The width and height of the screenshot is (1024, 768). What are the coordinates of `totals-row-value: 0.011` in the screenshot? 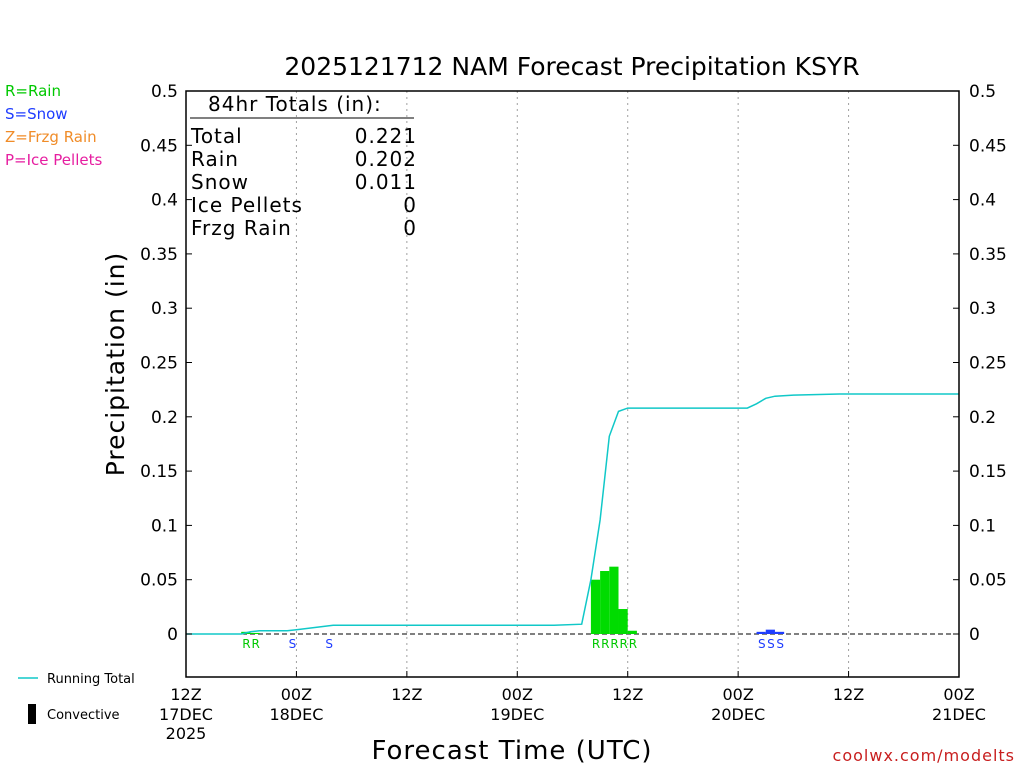 It's located at (386, 182).